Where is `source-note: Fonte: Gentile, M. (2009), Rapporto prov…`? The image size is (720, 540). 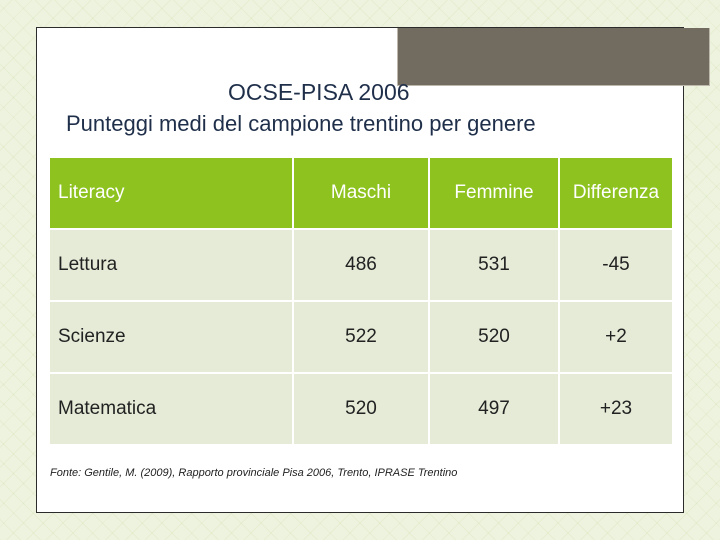
source-note: Fonte: Gentile, M. (2009), Rapporto prov… is located at coordinates (254, 473).